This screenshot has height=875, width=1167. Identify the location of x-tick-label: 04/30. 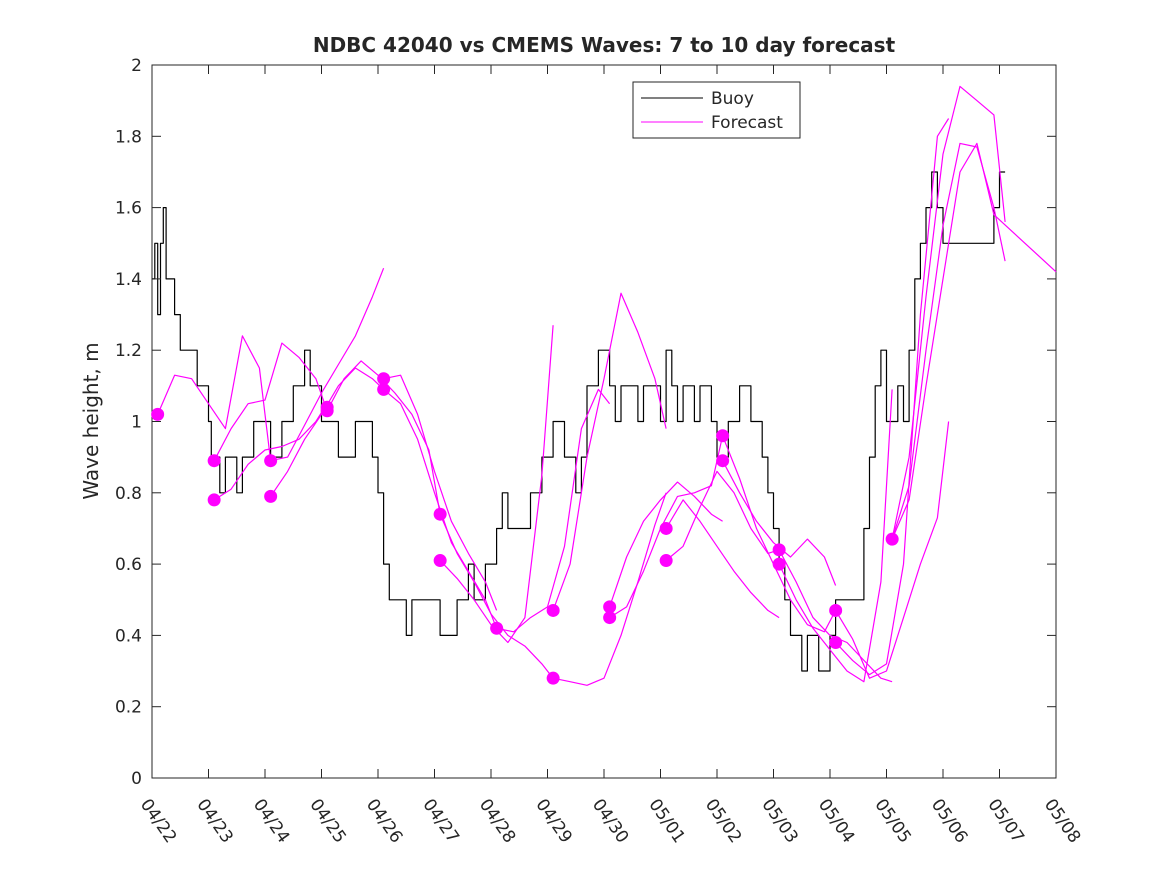
(610, 821).